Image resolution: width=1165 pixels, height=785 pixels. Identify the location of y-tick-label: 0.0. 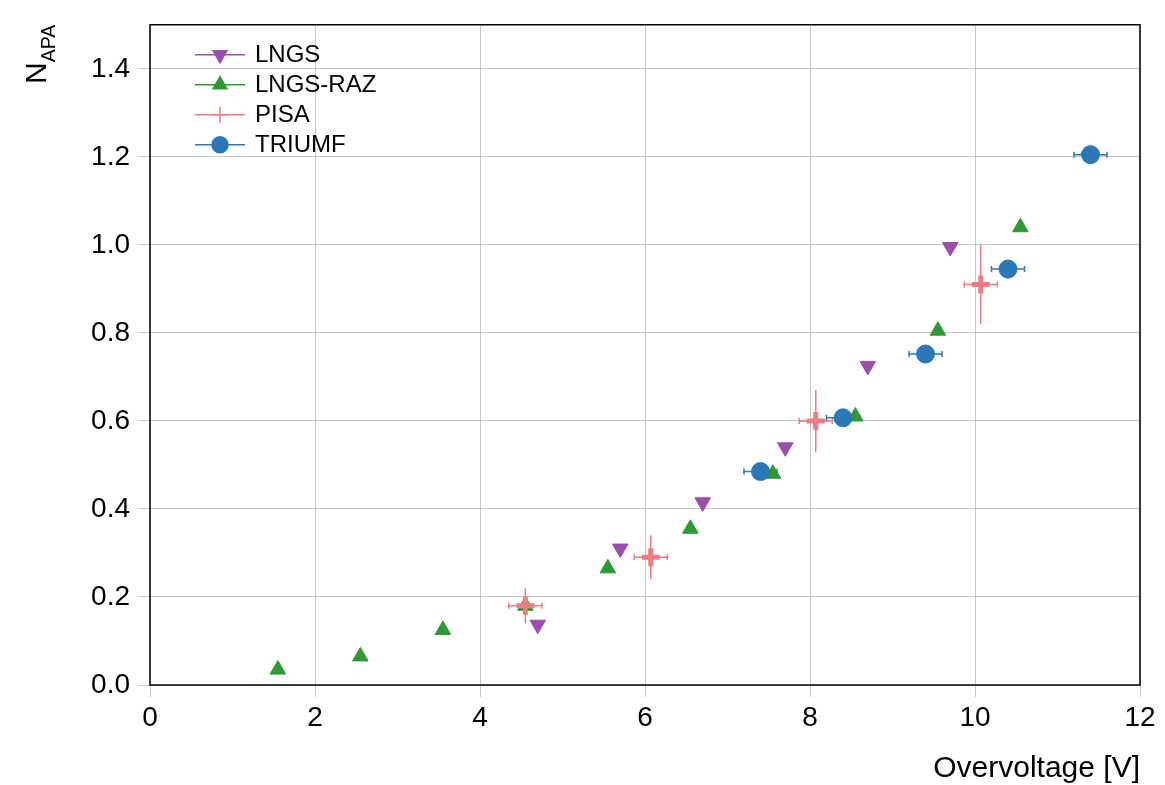
(110, 683).